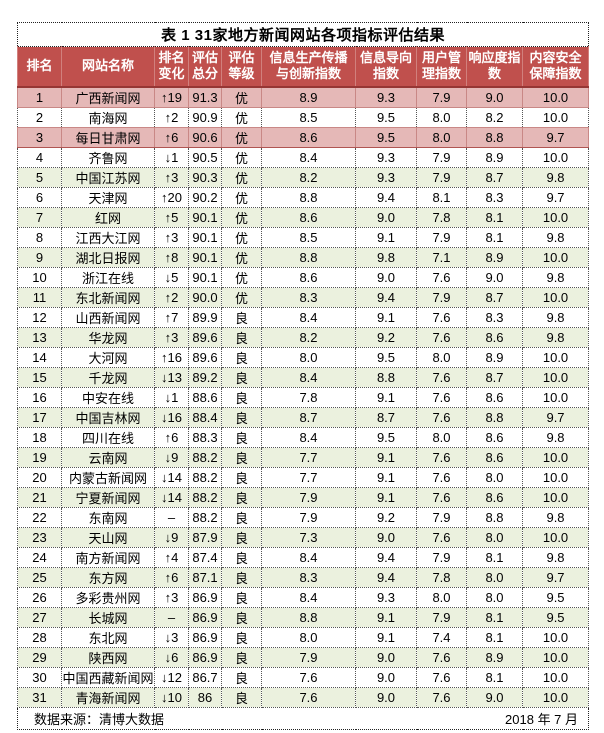 This screenshot has height=733, width=604. Describe the element at coordinates (494, 117) in the screenshot. I see `responsiveness-index-cell: 8.2` at that location.